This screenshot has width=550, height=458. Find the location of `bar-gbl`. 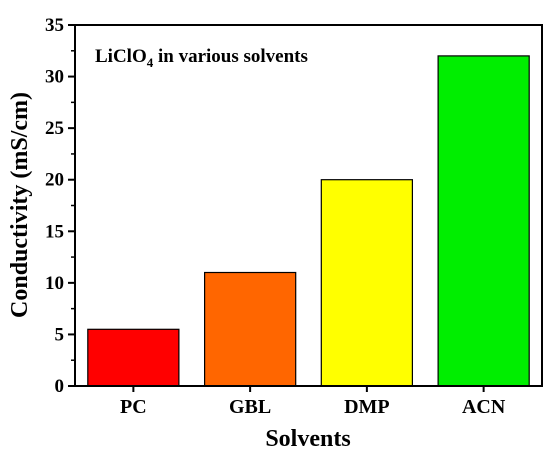

bar-gbl is located at coordinates (250, 329).